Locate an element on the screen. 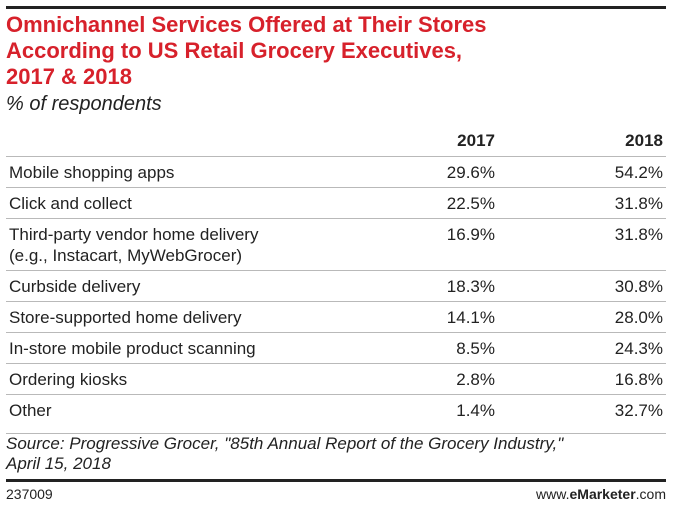 The height and width of the screenshot is (508, 676). value-2018: 28.0% is located at coordinates (582, 317).